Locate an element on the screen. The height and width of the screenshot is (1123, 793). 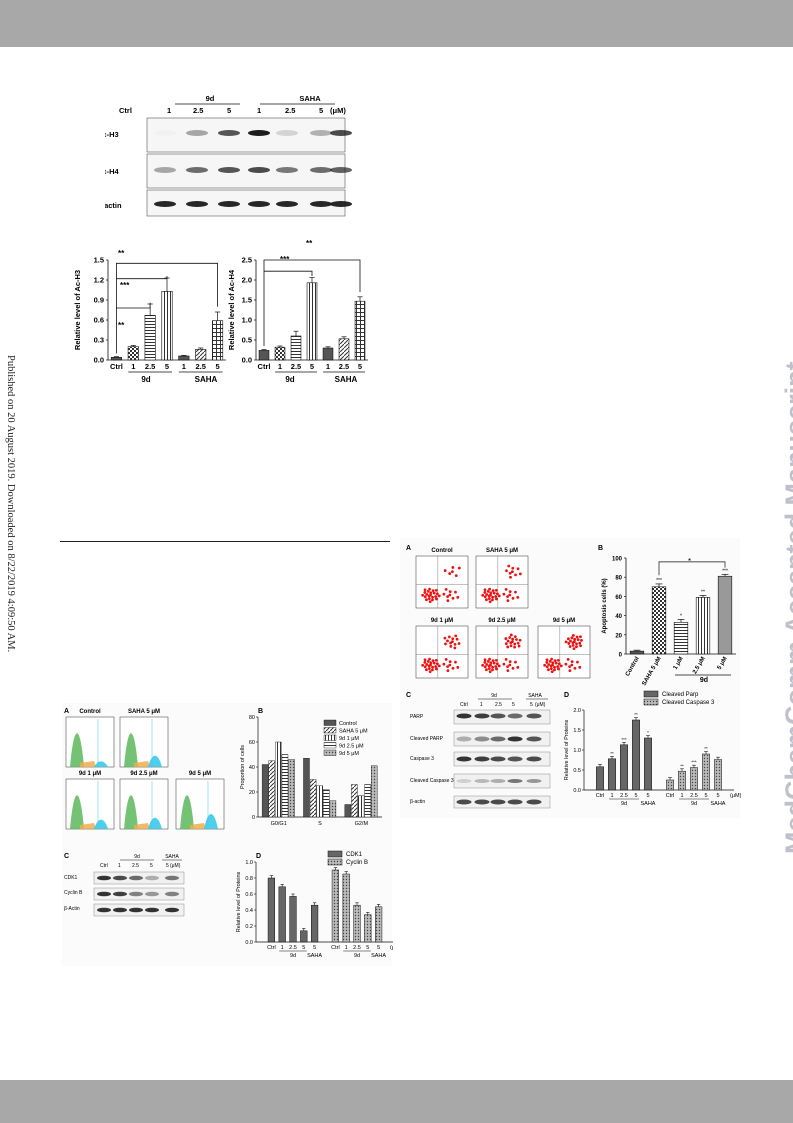
panel-label: D is located at coordinates (258, 856).